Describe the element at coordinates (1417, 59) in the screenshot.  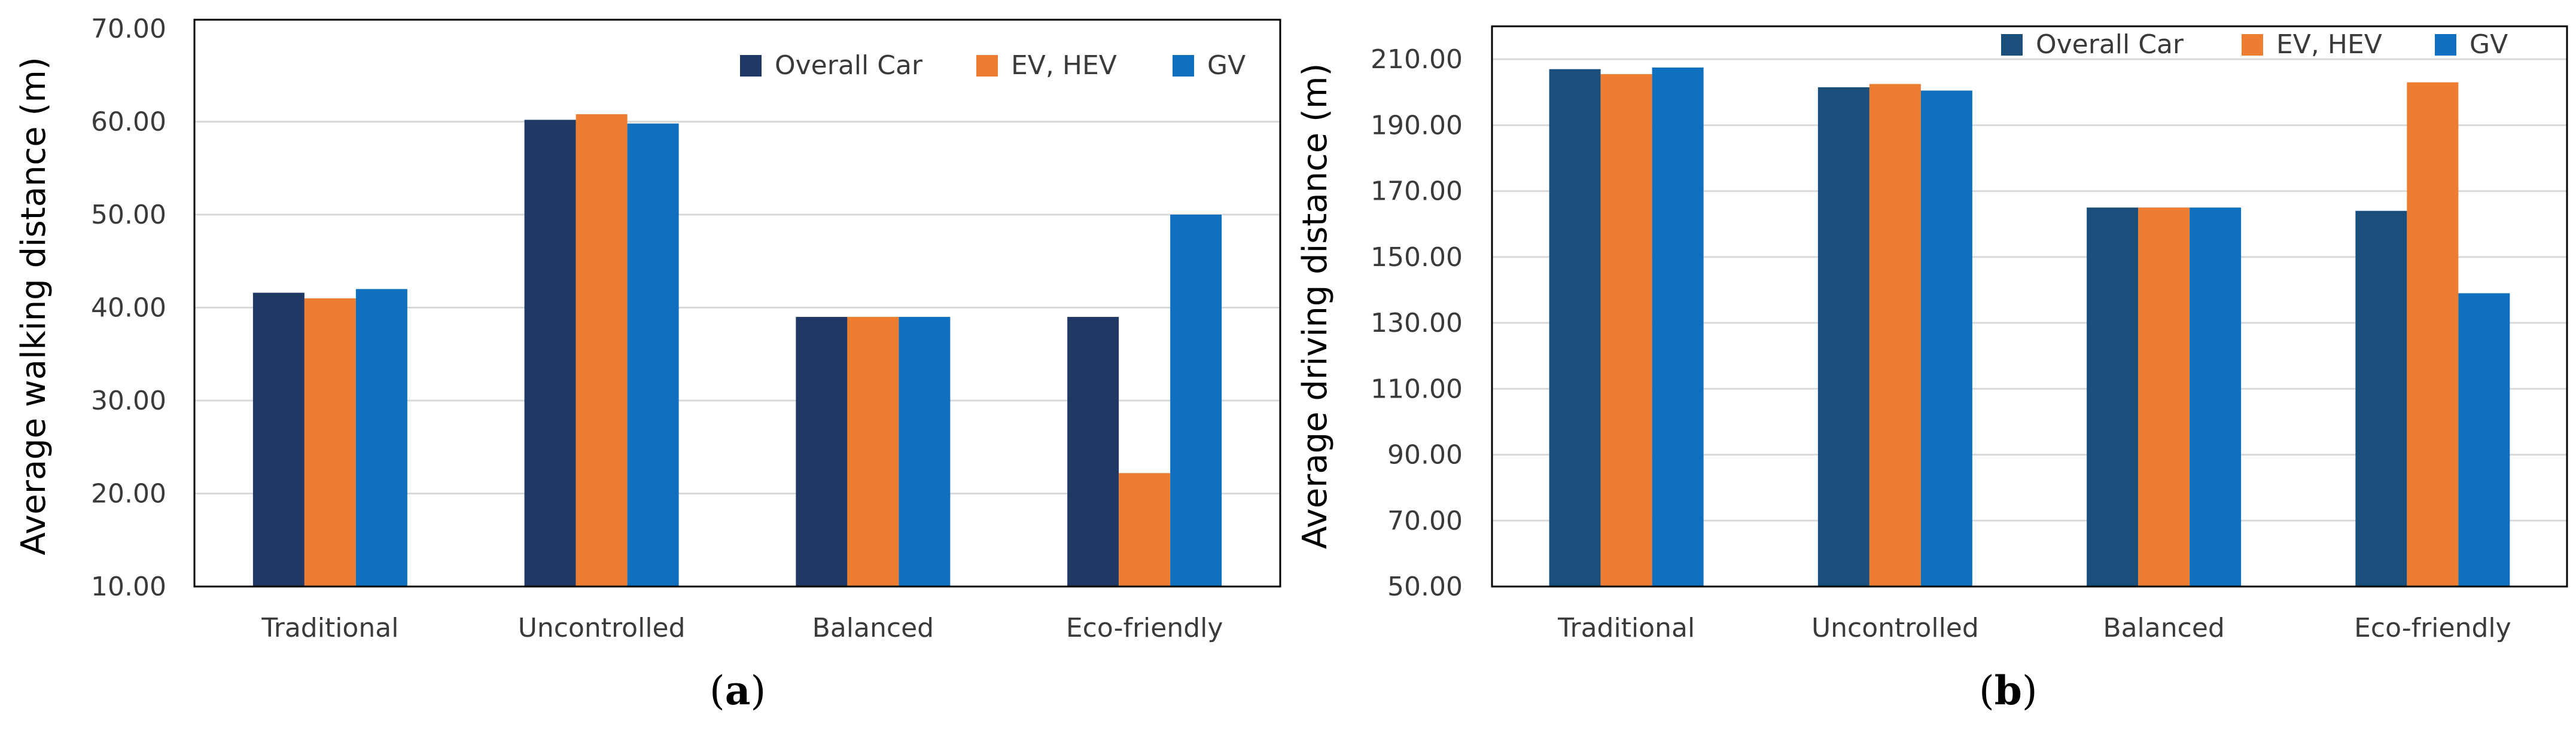
I see `y-tick-label: 210.00` at that location.